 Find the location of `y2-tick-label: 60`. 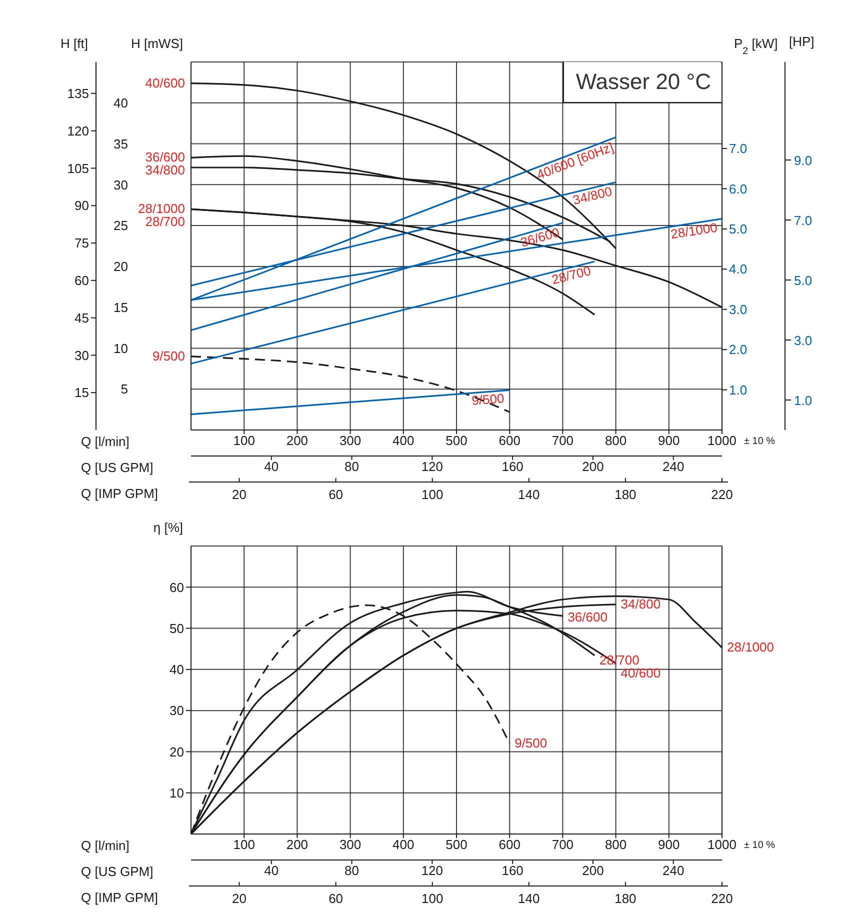

y2-tick-label: 60 is located at coordinates (81, 280).